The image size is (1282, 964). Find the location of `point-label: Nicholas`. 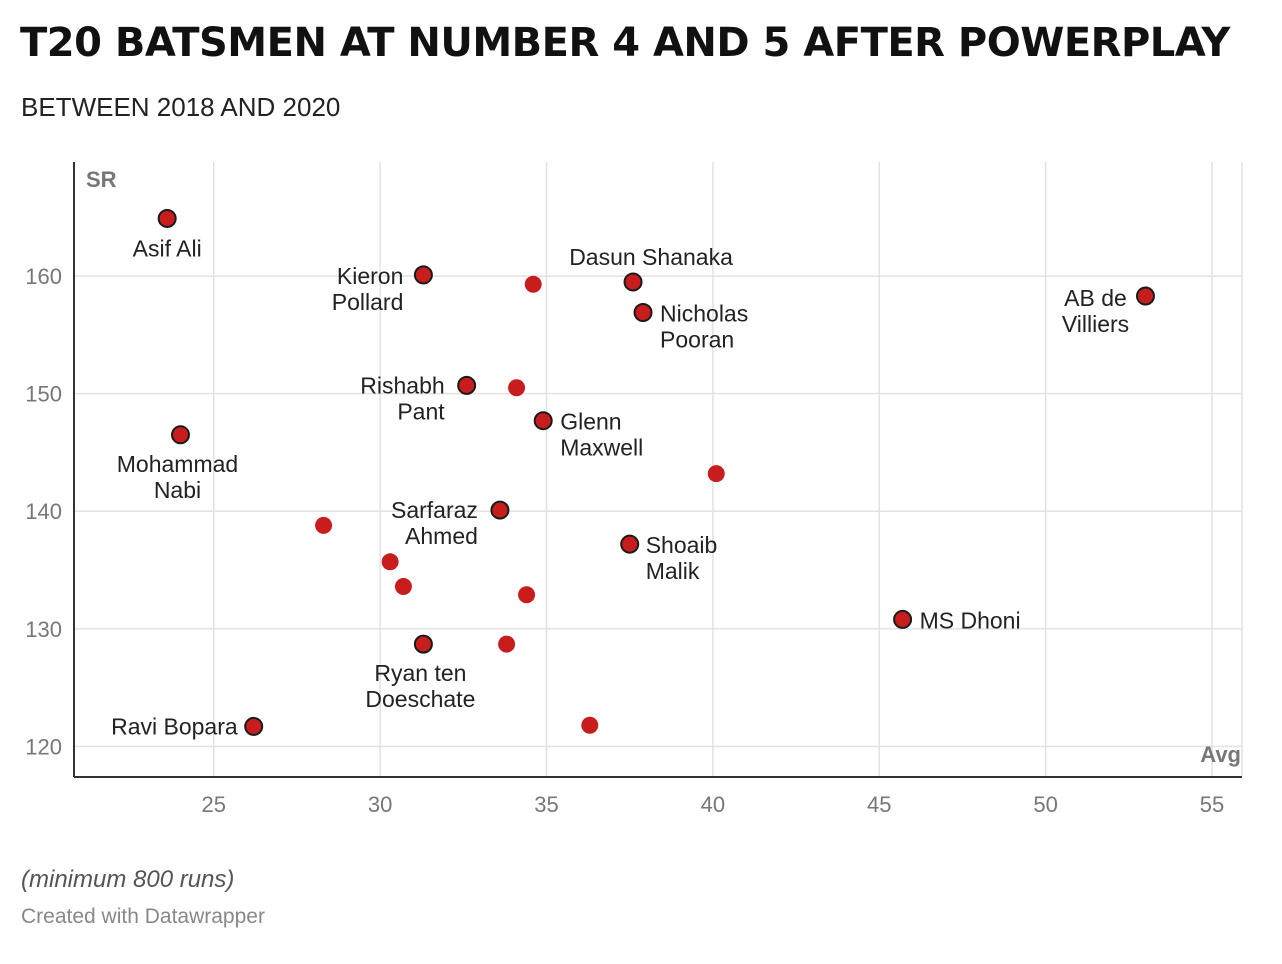

point-label: Nicholas is located at coordinates (704, 314).